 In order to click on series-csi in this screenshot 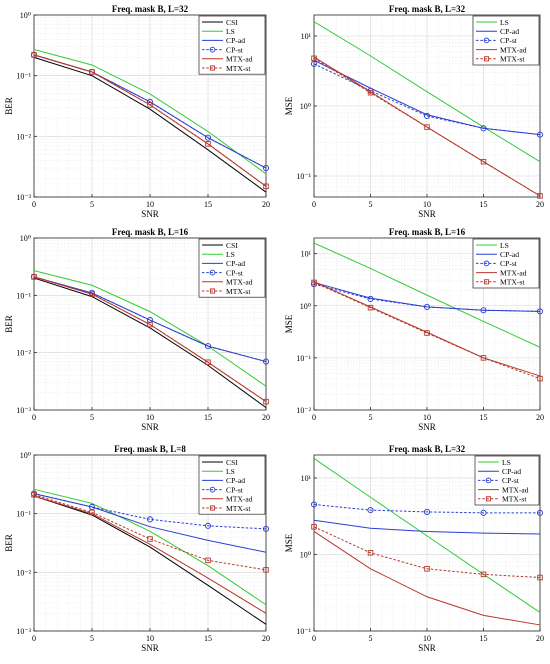, I will do `click(150, 343)`.